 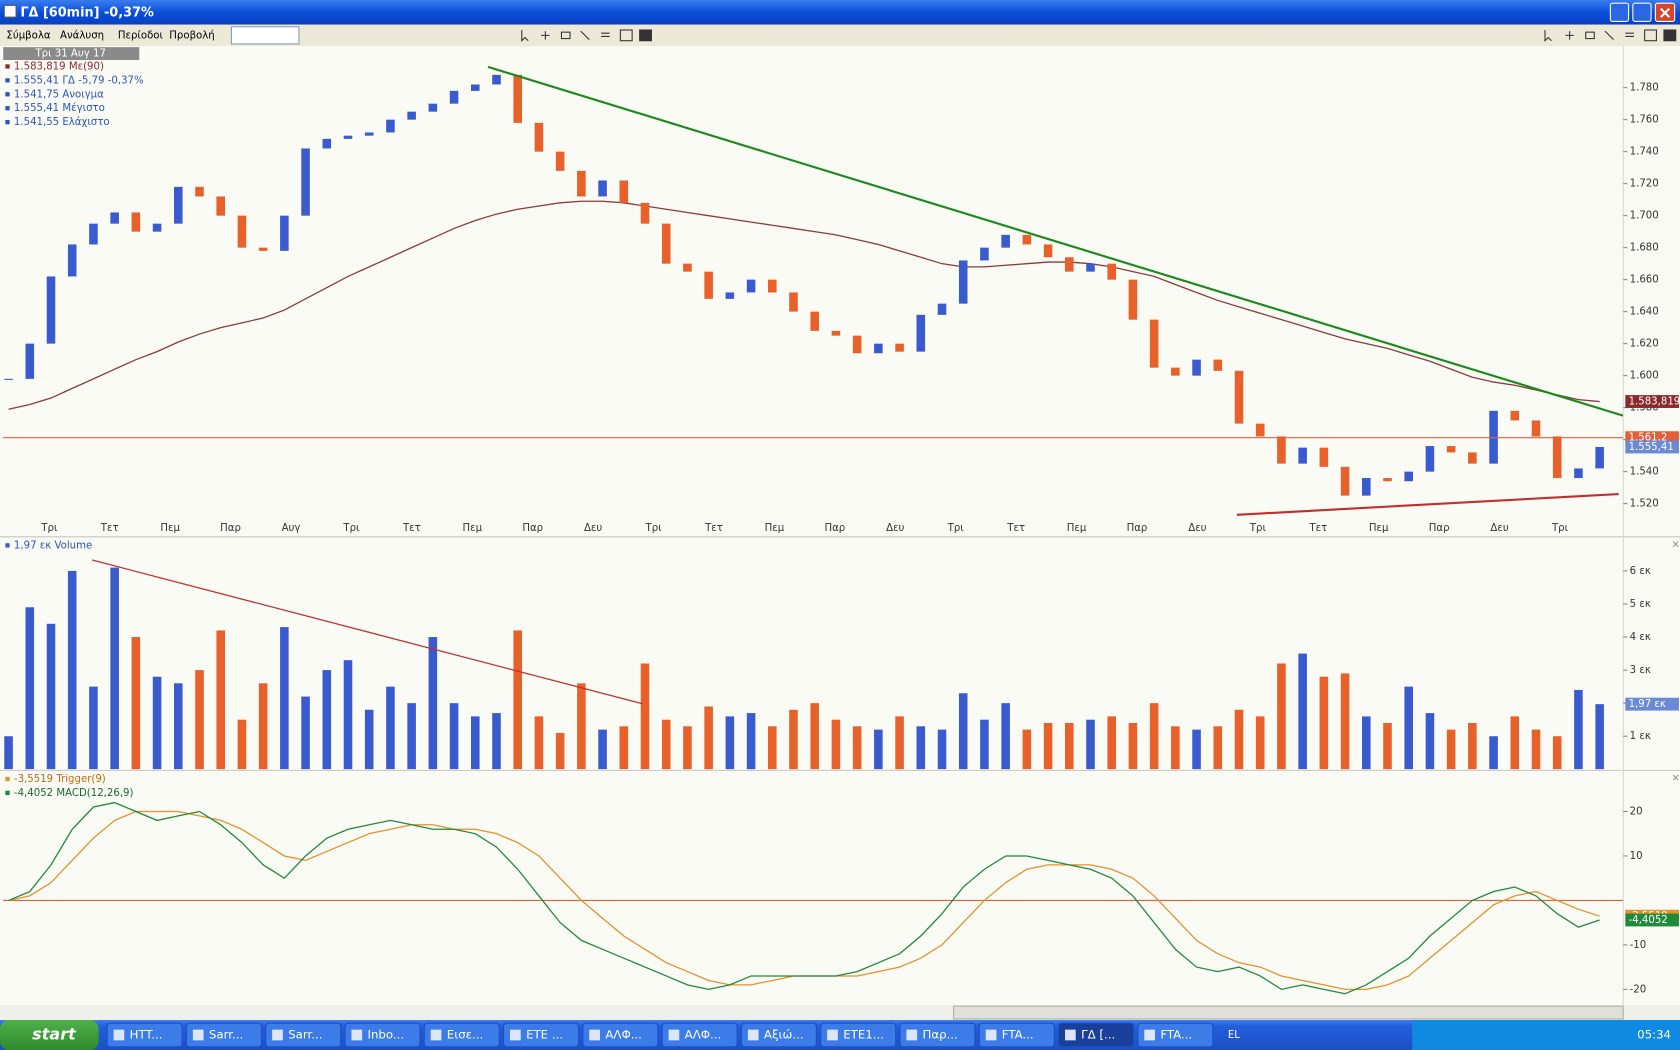 I want to click on start-button, so click(x=49, y=1035).